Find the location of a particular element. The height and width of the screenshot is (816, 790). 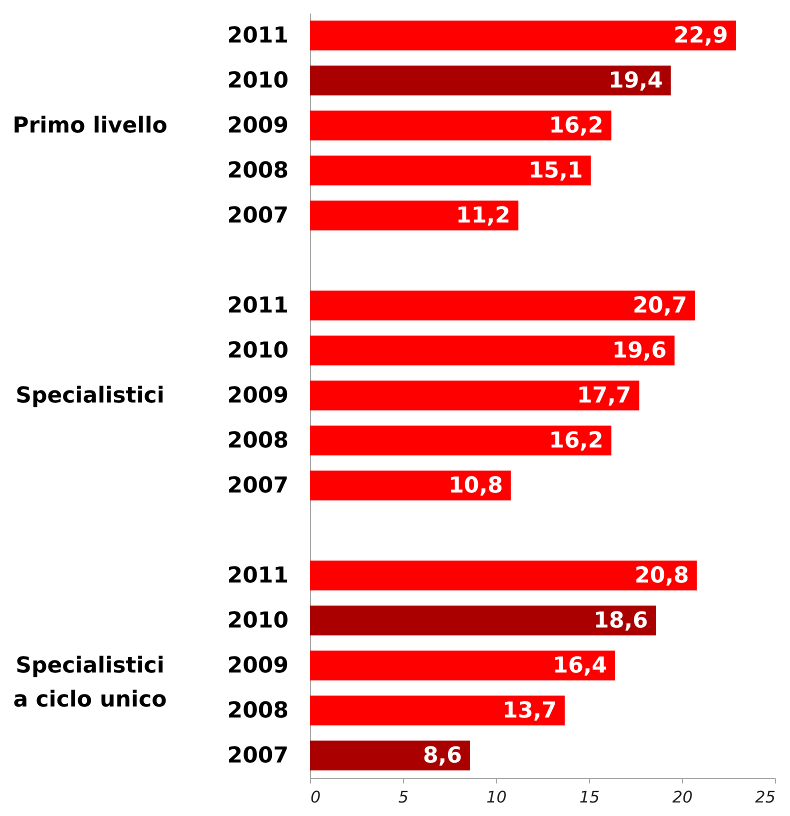

x-tick-label: 15 is located at coordinates (589, 797).